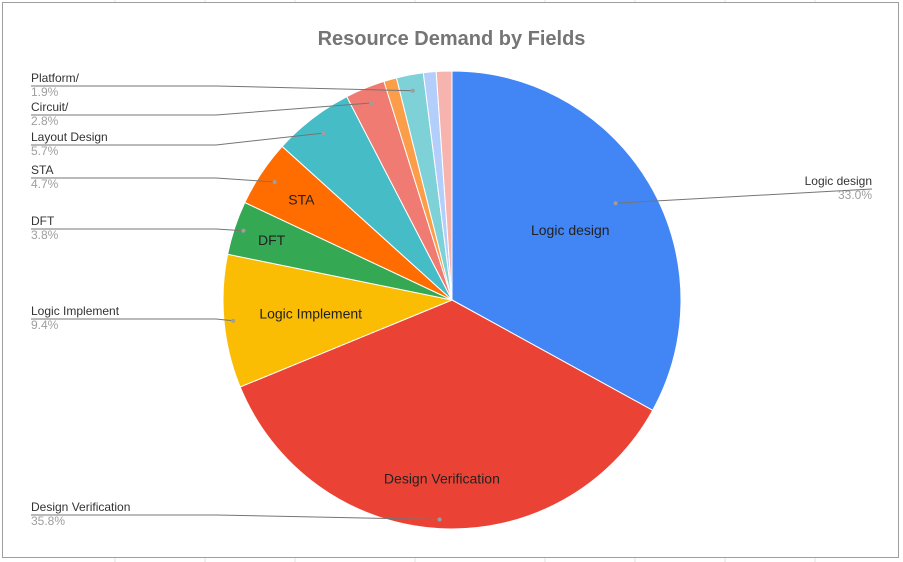  What do you see at coordinates (439, 519) in the screenshot?
I see `leader-dot-design-verification` at bounding box center [439, 519].